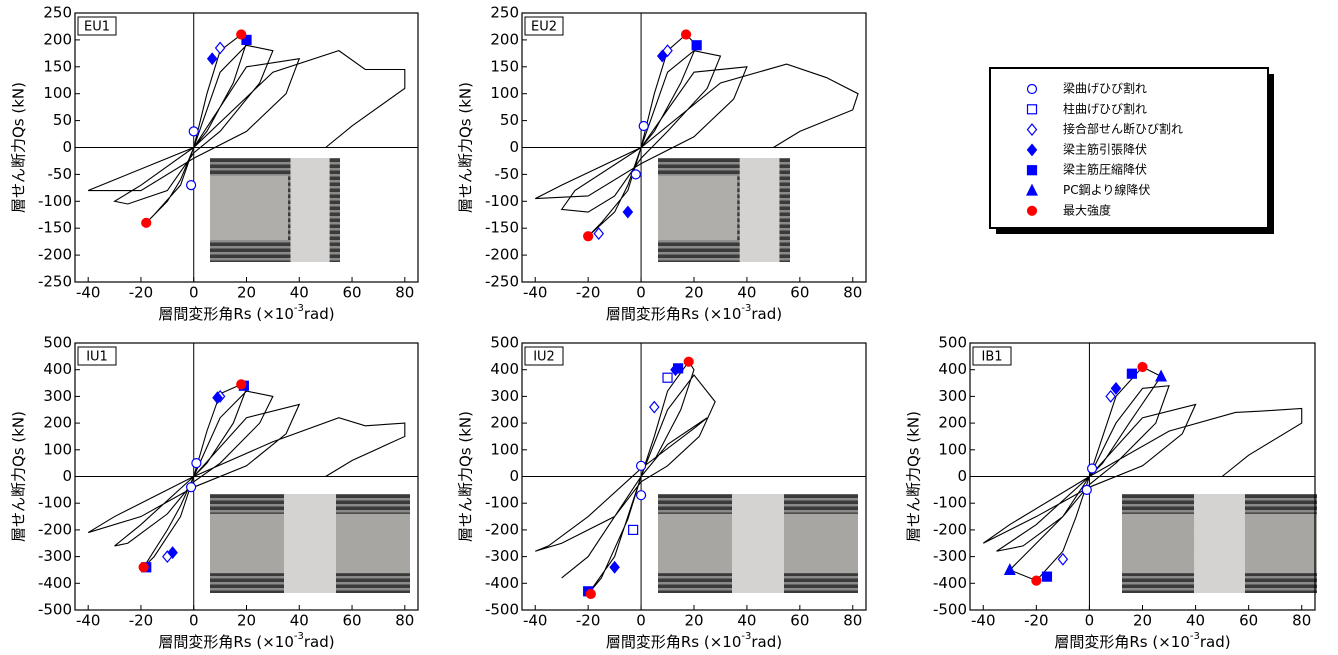  What do you see at coordinates (60, 174) in the screenshot?
I see `y-tick-label: -50` at bounding box center [60, 174].